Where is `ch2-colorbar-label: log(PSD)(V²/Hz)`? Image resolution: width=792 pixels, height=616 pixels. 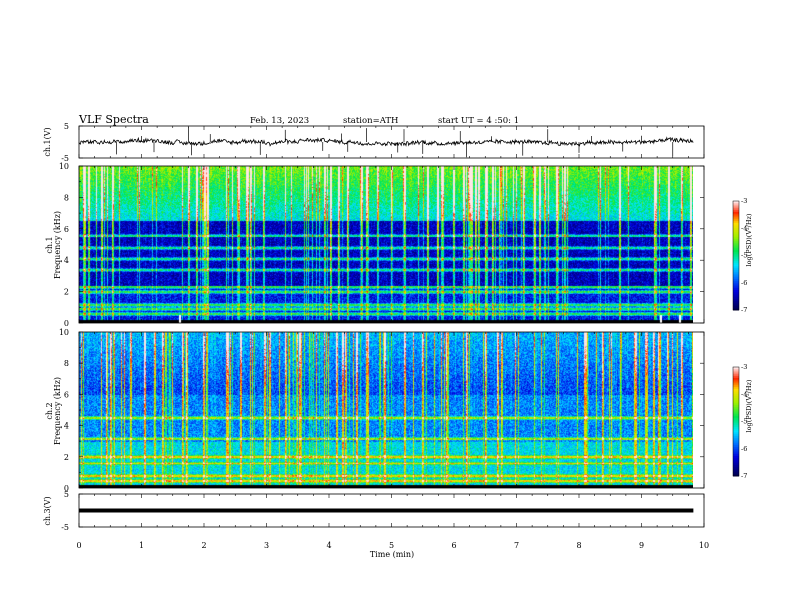
ch2-colorbar-label: log(PSD)(V²/Hz) is located at coordinates (749, 405).